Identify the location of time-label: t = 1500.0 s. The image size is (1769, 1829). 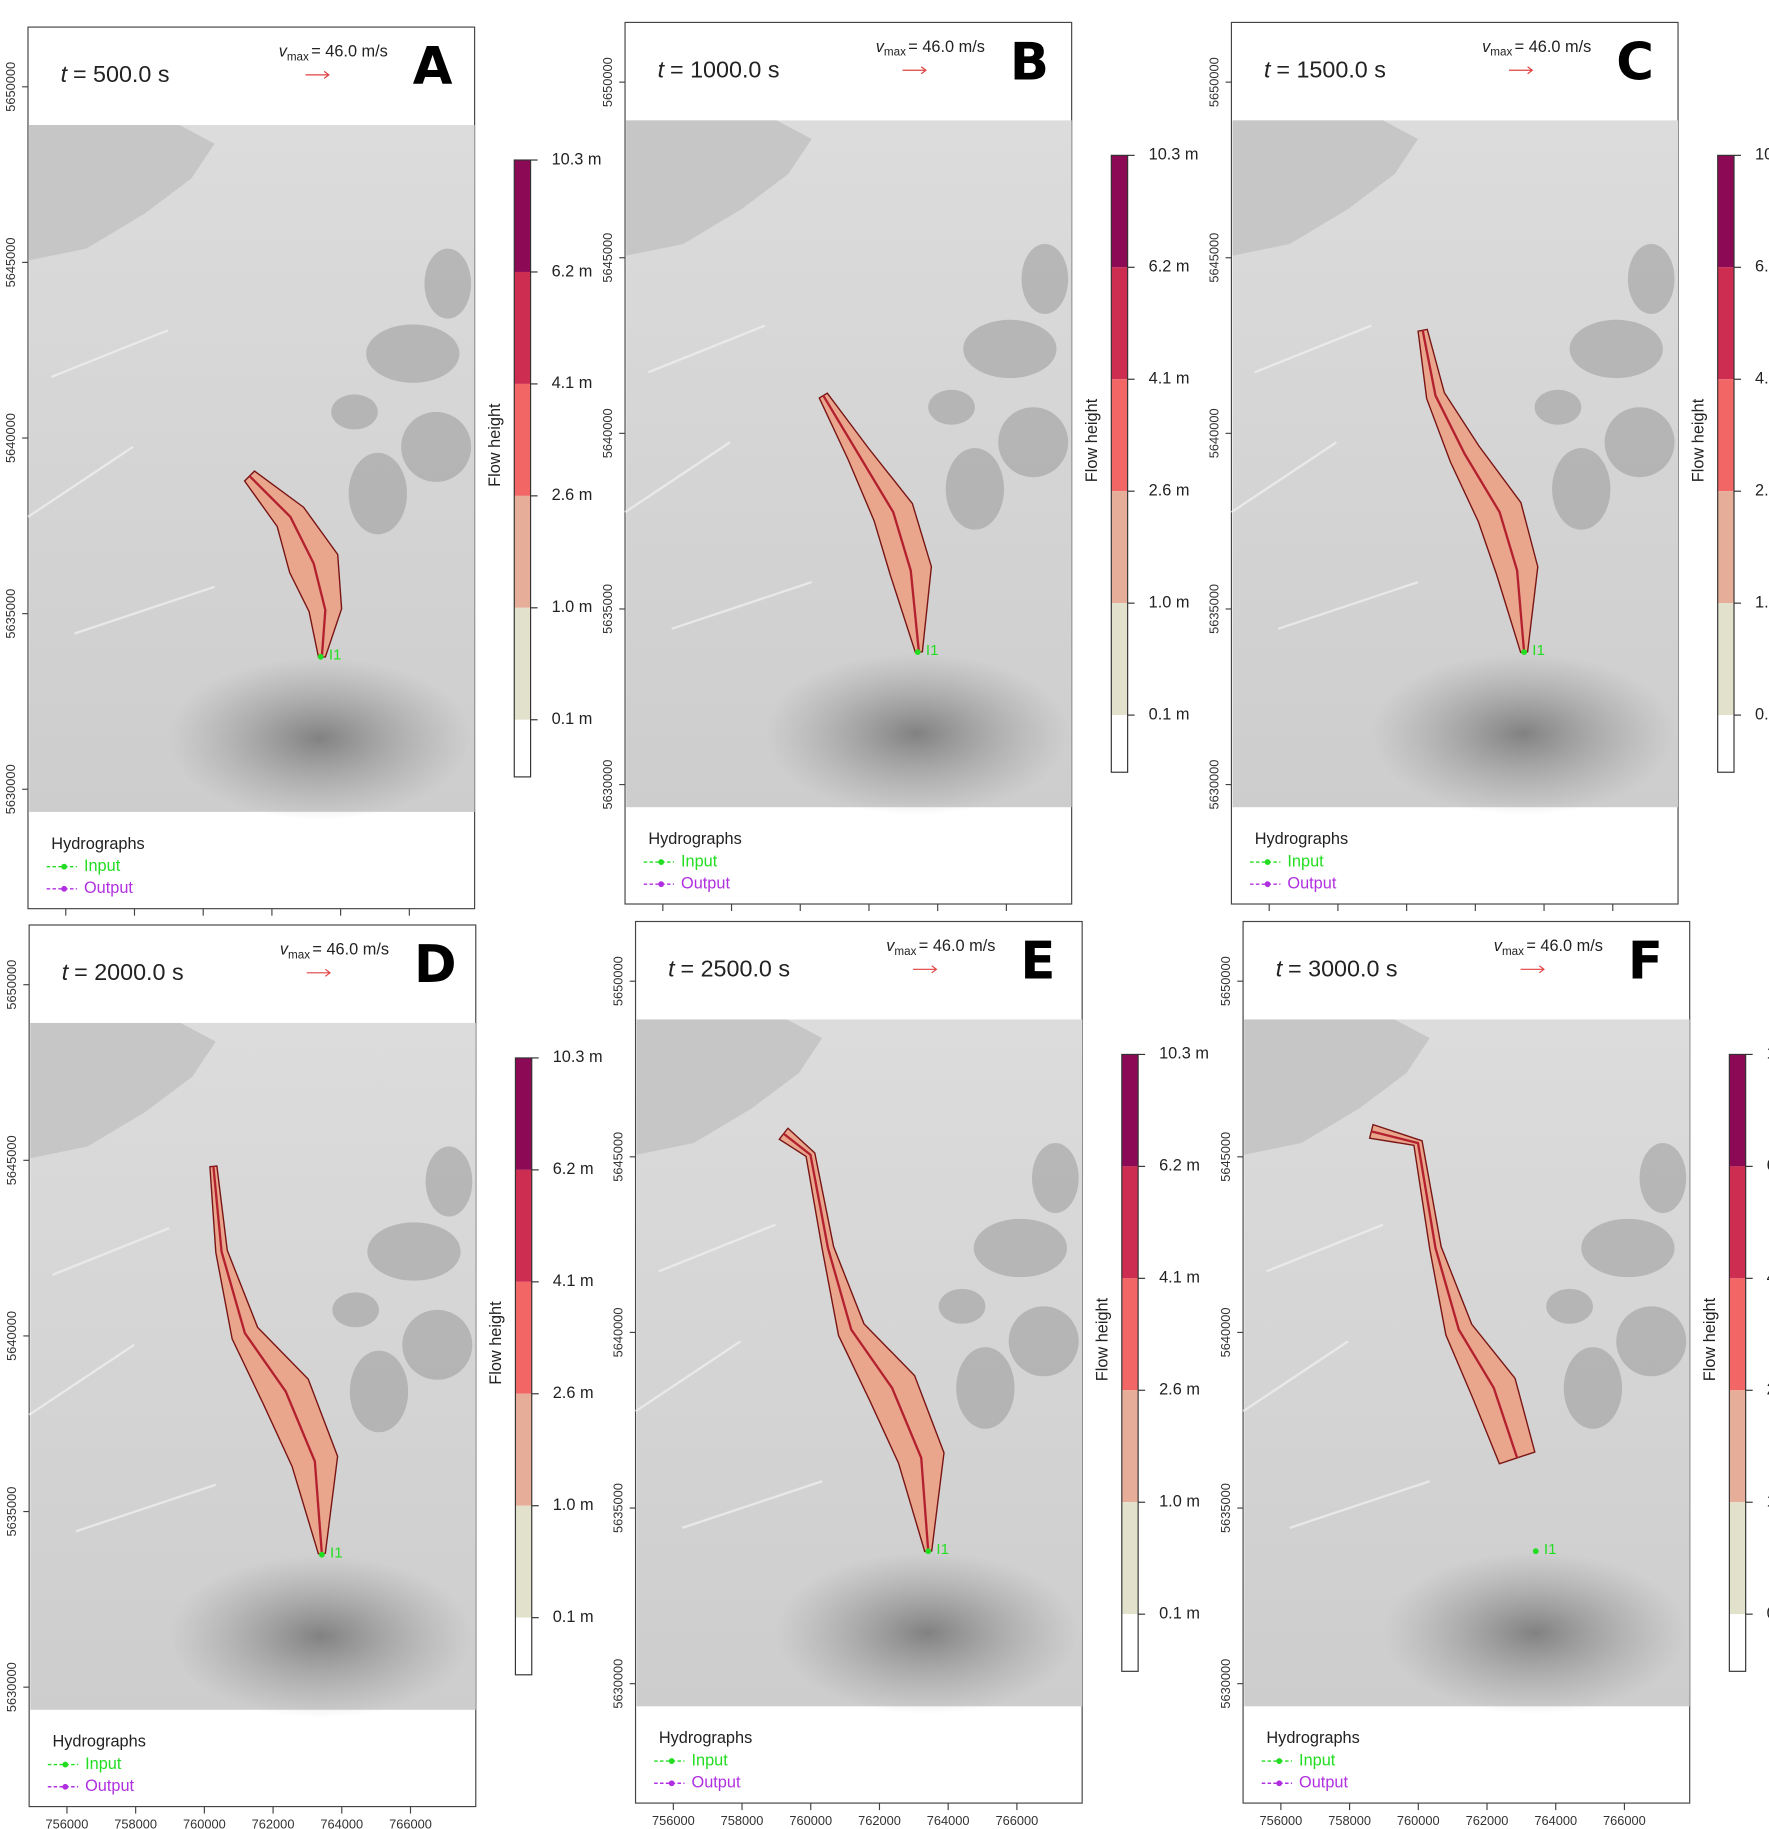
(1325, 70).